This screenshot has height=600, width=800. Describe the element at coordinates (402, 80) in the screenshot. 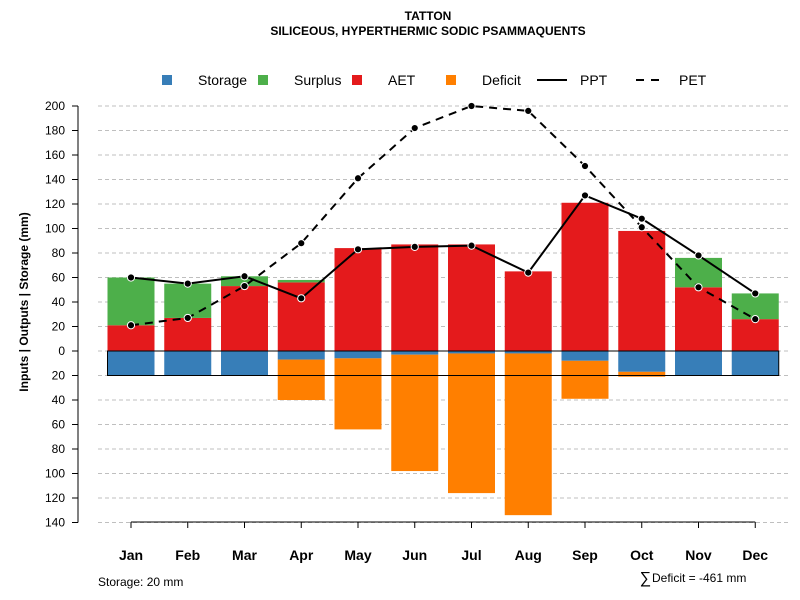

I see `legend-label-aet: AET` at that location.